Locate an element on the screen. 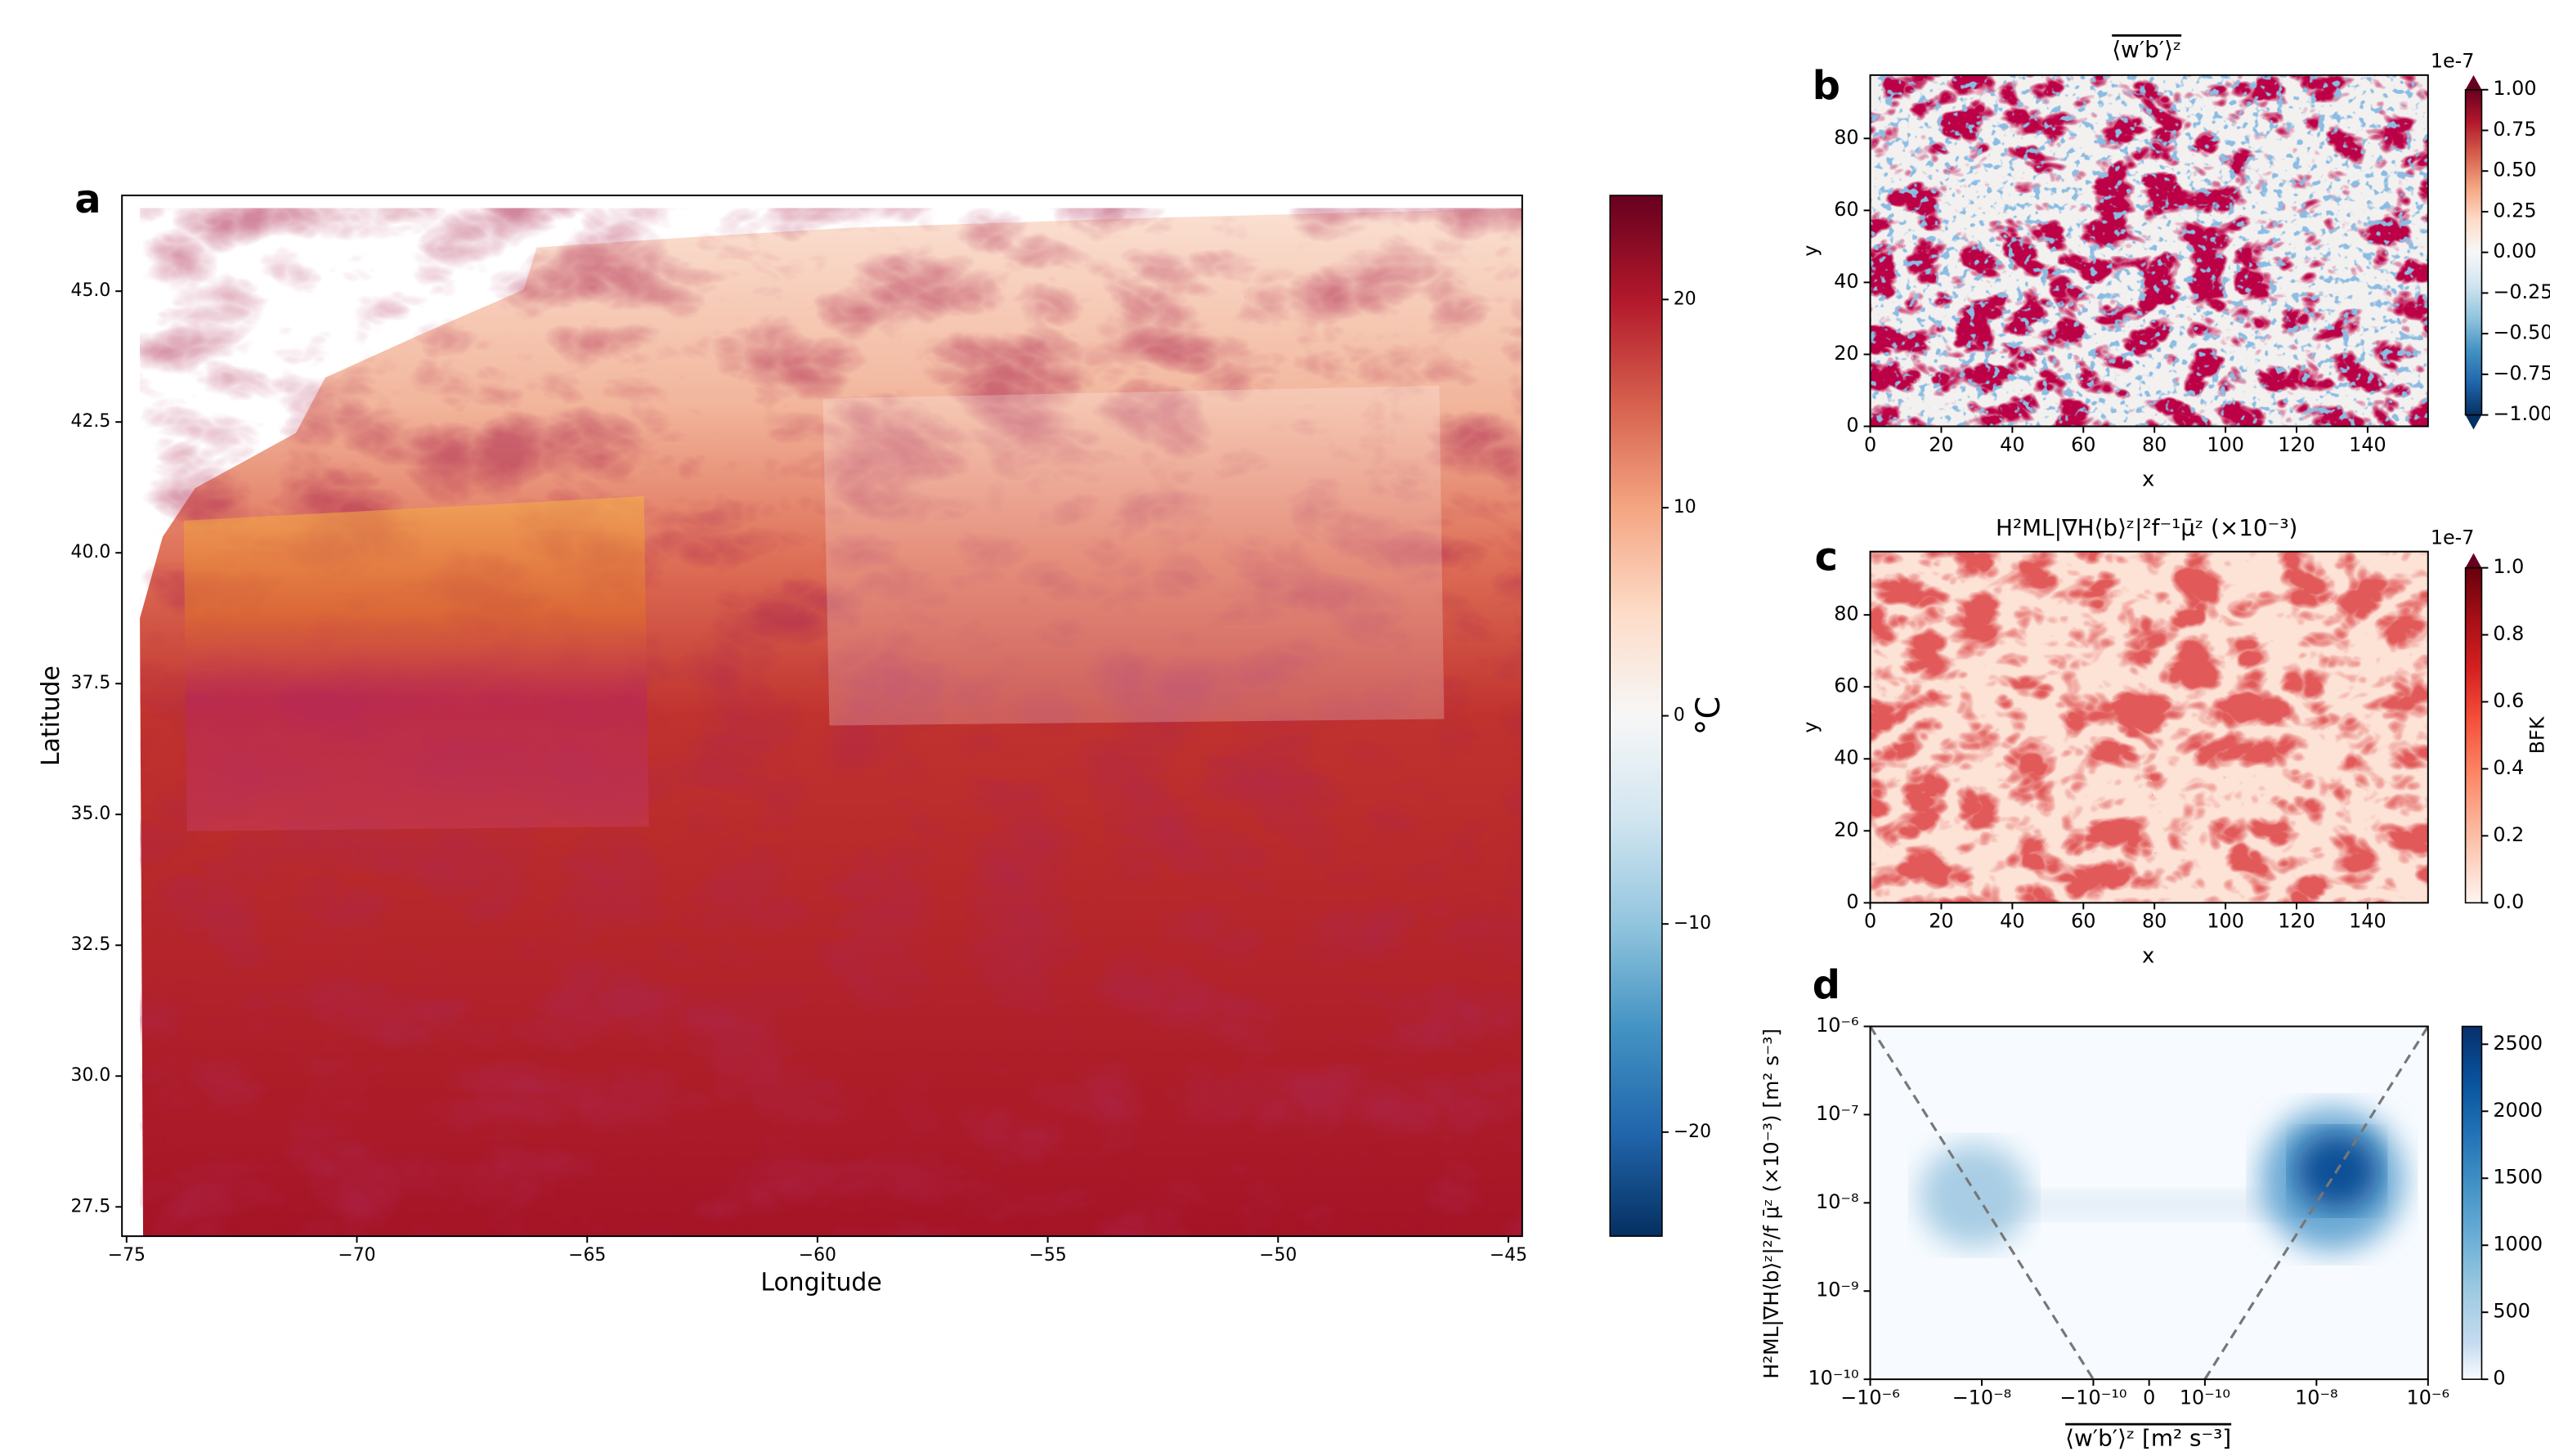 The image size is (2550, 1456). colorbar-tick-label: 0.00 is located at coordinates (2515, 251).